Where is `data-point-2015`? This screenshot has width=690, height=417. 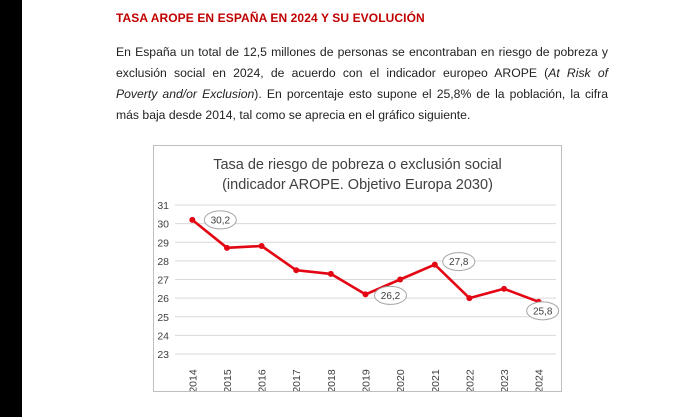 data-point-2015 is located at coordinates (226, 247).